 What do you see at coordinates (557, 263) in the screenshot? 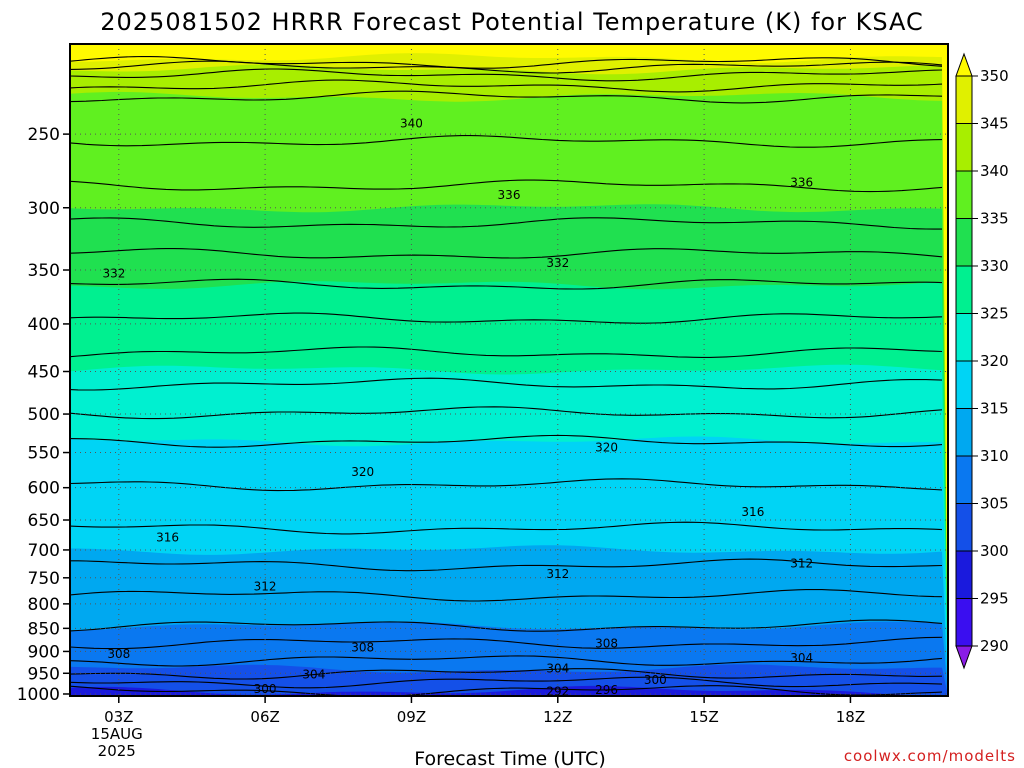
I see `contour-label: 332` at bounding box center [557, 263].